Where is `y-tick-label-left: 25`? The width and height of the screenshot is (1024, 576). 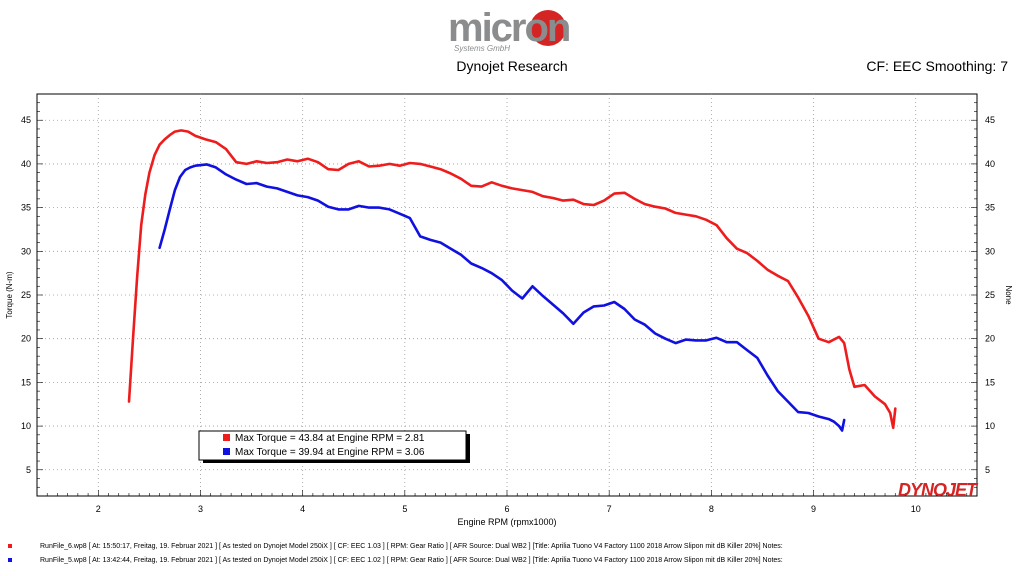
y-tick-label-left: 25 is located at coordinates (26, 295).